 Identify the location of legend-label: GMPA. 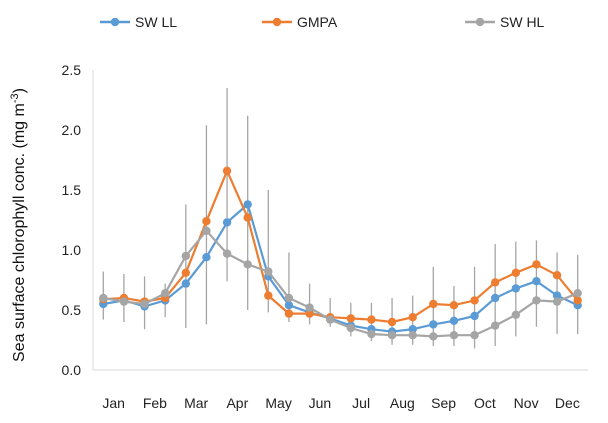
(317, 22).